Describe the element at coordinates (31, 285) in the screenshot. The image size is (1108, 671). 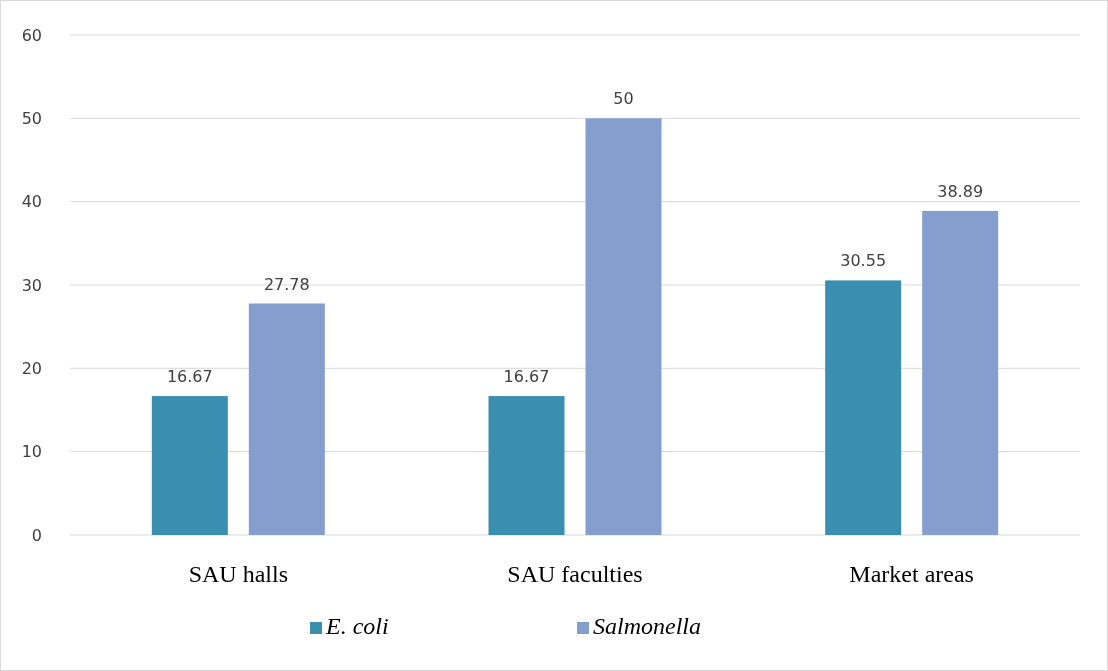
I see `y-tick-label: 30` at that location.